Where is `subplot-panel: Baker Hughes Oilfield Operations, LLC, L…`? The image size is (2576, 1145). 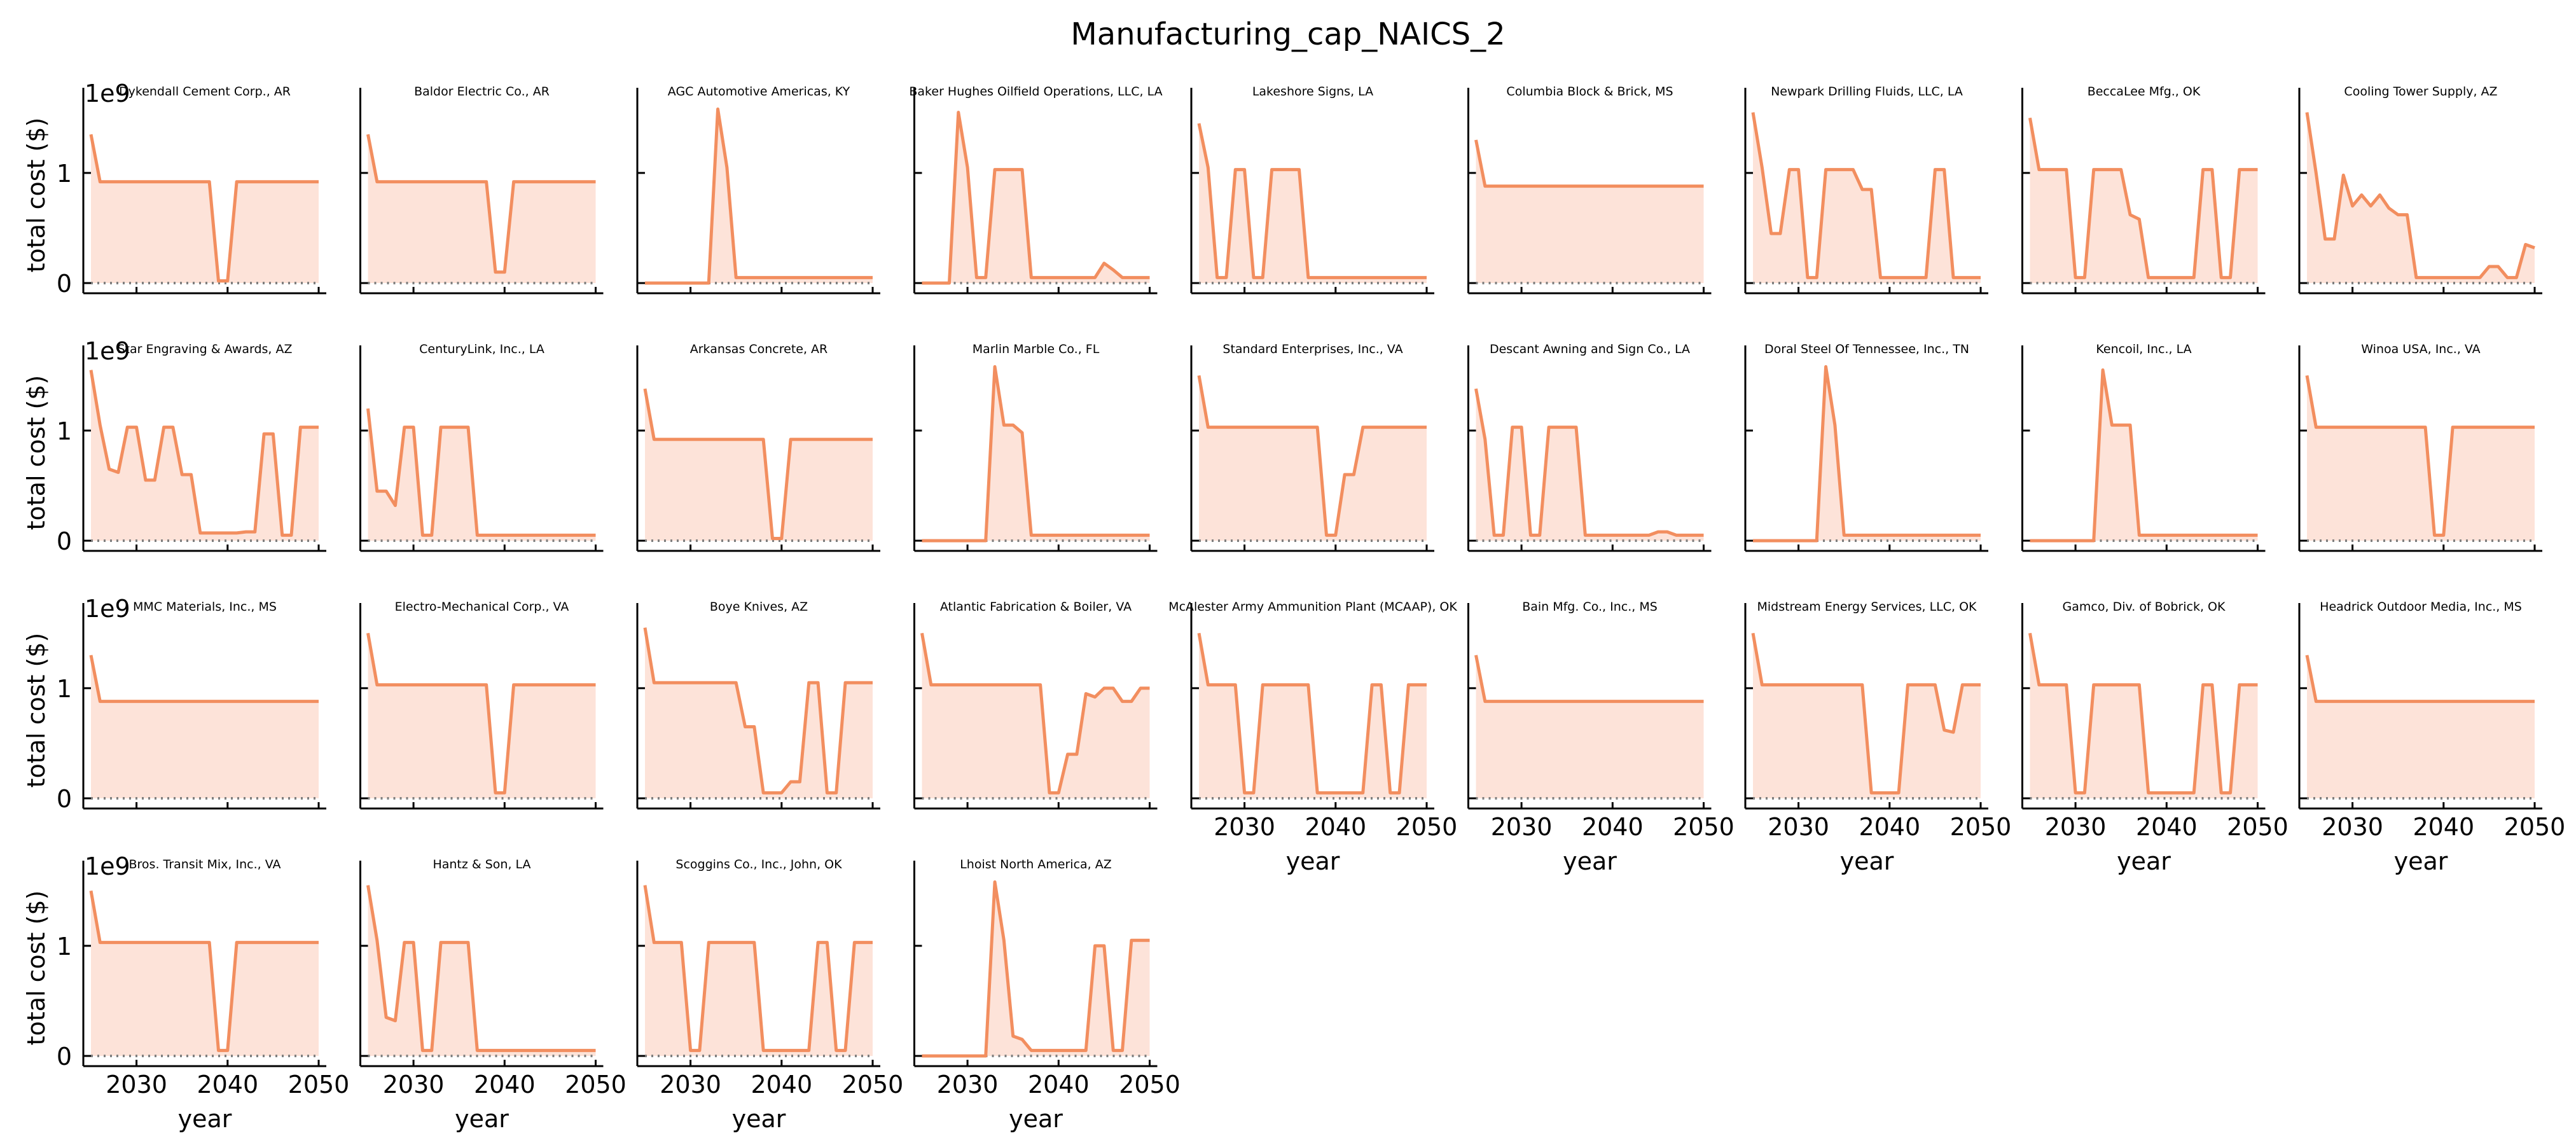
subplot-panel: Baker Hughes Oilfield Operations, LLC, L… is located at coordinates (1036, 190).